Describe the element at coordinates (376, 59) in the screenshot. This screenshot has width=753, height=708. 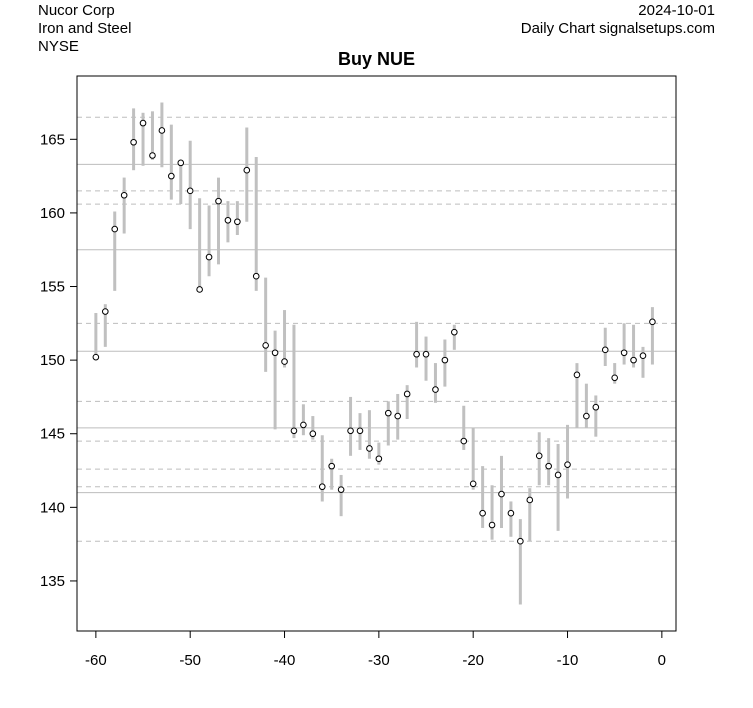
I see `chart-title: Buy NUE` at that location.